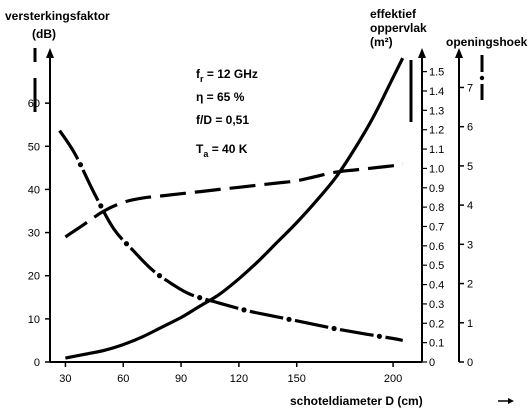 The image size is (528, 413). I want to click on x-axis-title-arrowhead, so click(511, 401).